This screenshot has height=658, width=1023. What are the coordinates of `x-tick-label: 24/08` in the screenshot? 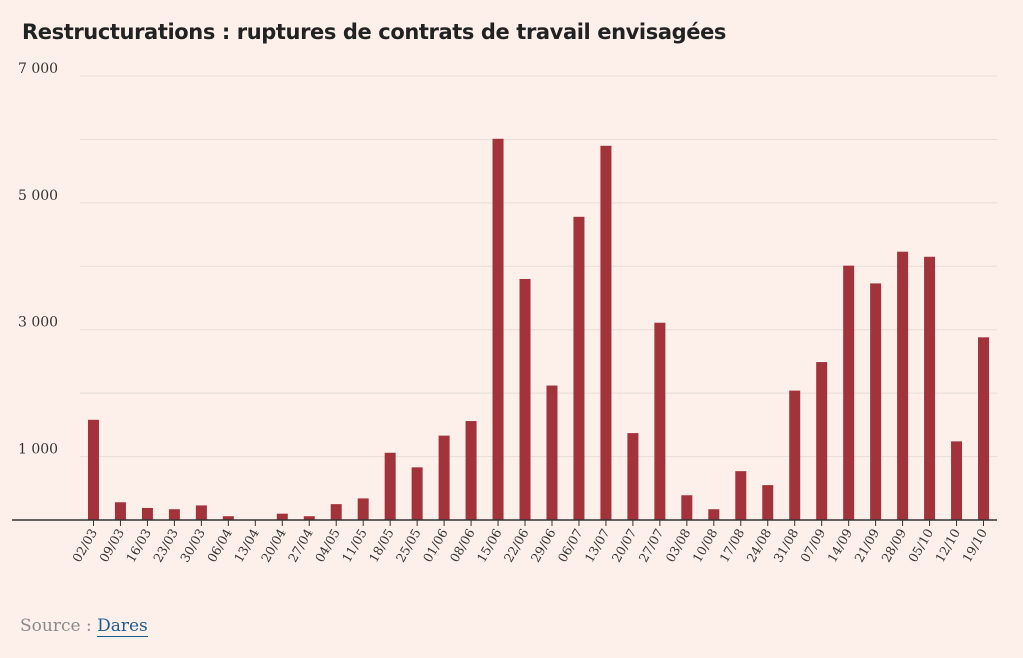 It's located at (758, 545).